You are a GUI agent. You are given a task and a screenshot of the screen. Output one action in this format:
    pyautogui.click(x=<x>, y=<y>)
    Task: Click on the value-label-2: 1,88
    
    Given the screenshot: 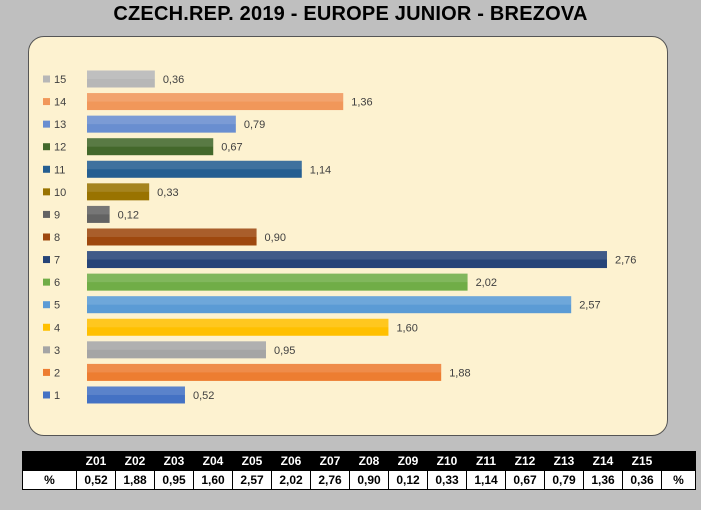 What is the action you would take?
    pyautogui.click(x=459, y=373)
    